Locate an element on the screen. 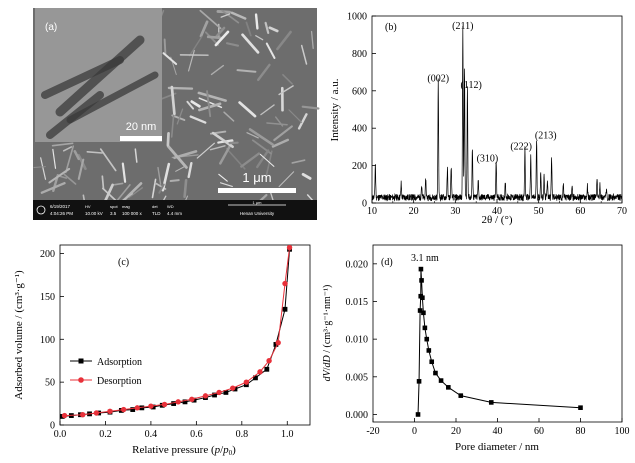 The width and height of the screenshot is (635, 463). legend: Adsorption Desorption is located at coordinates (106, 372).